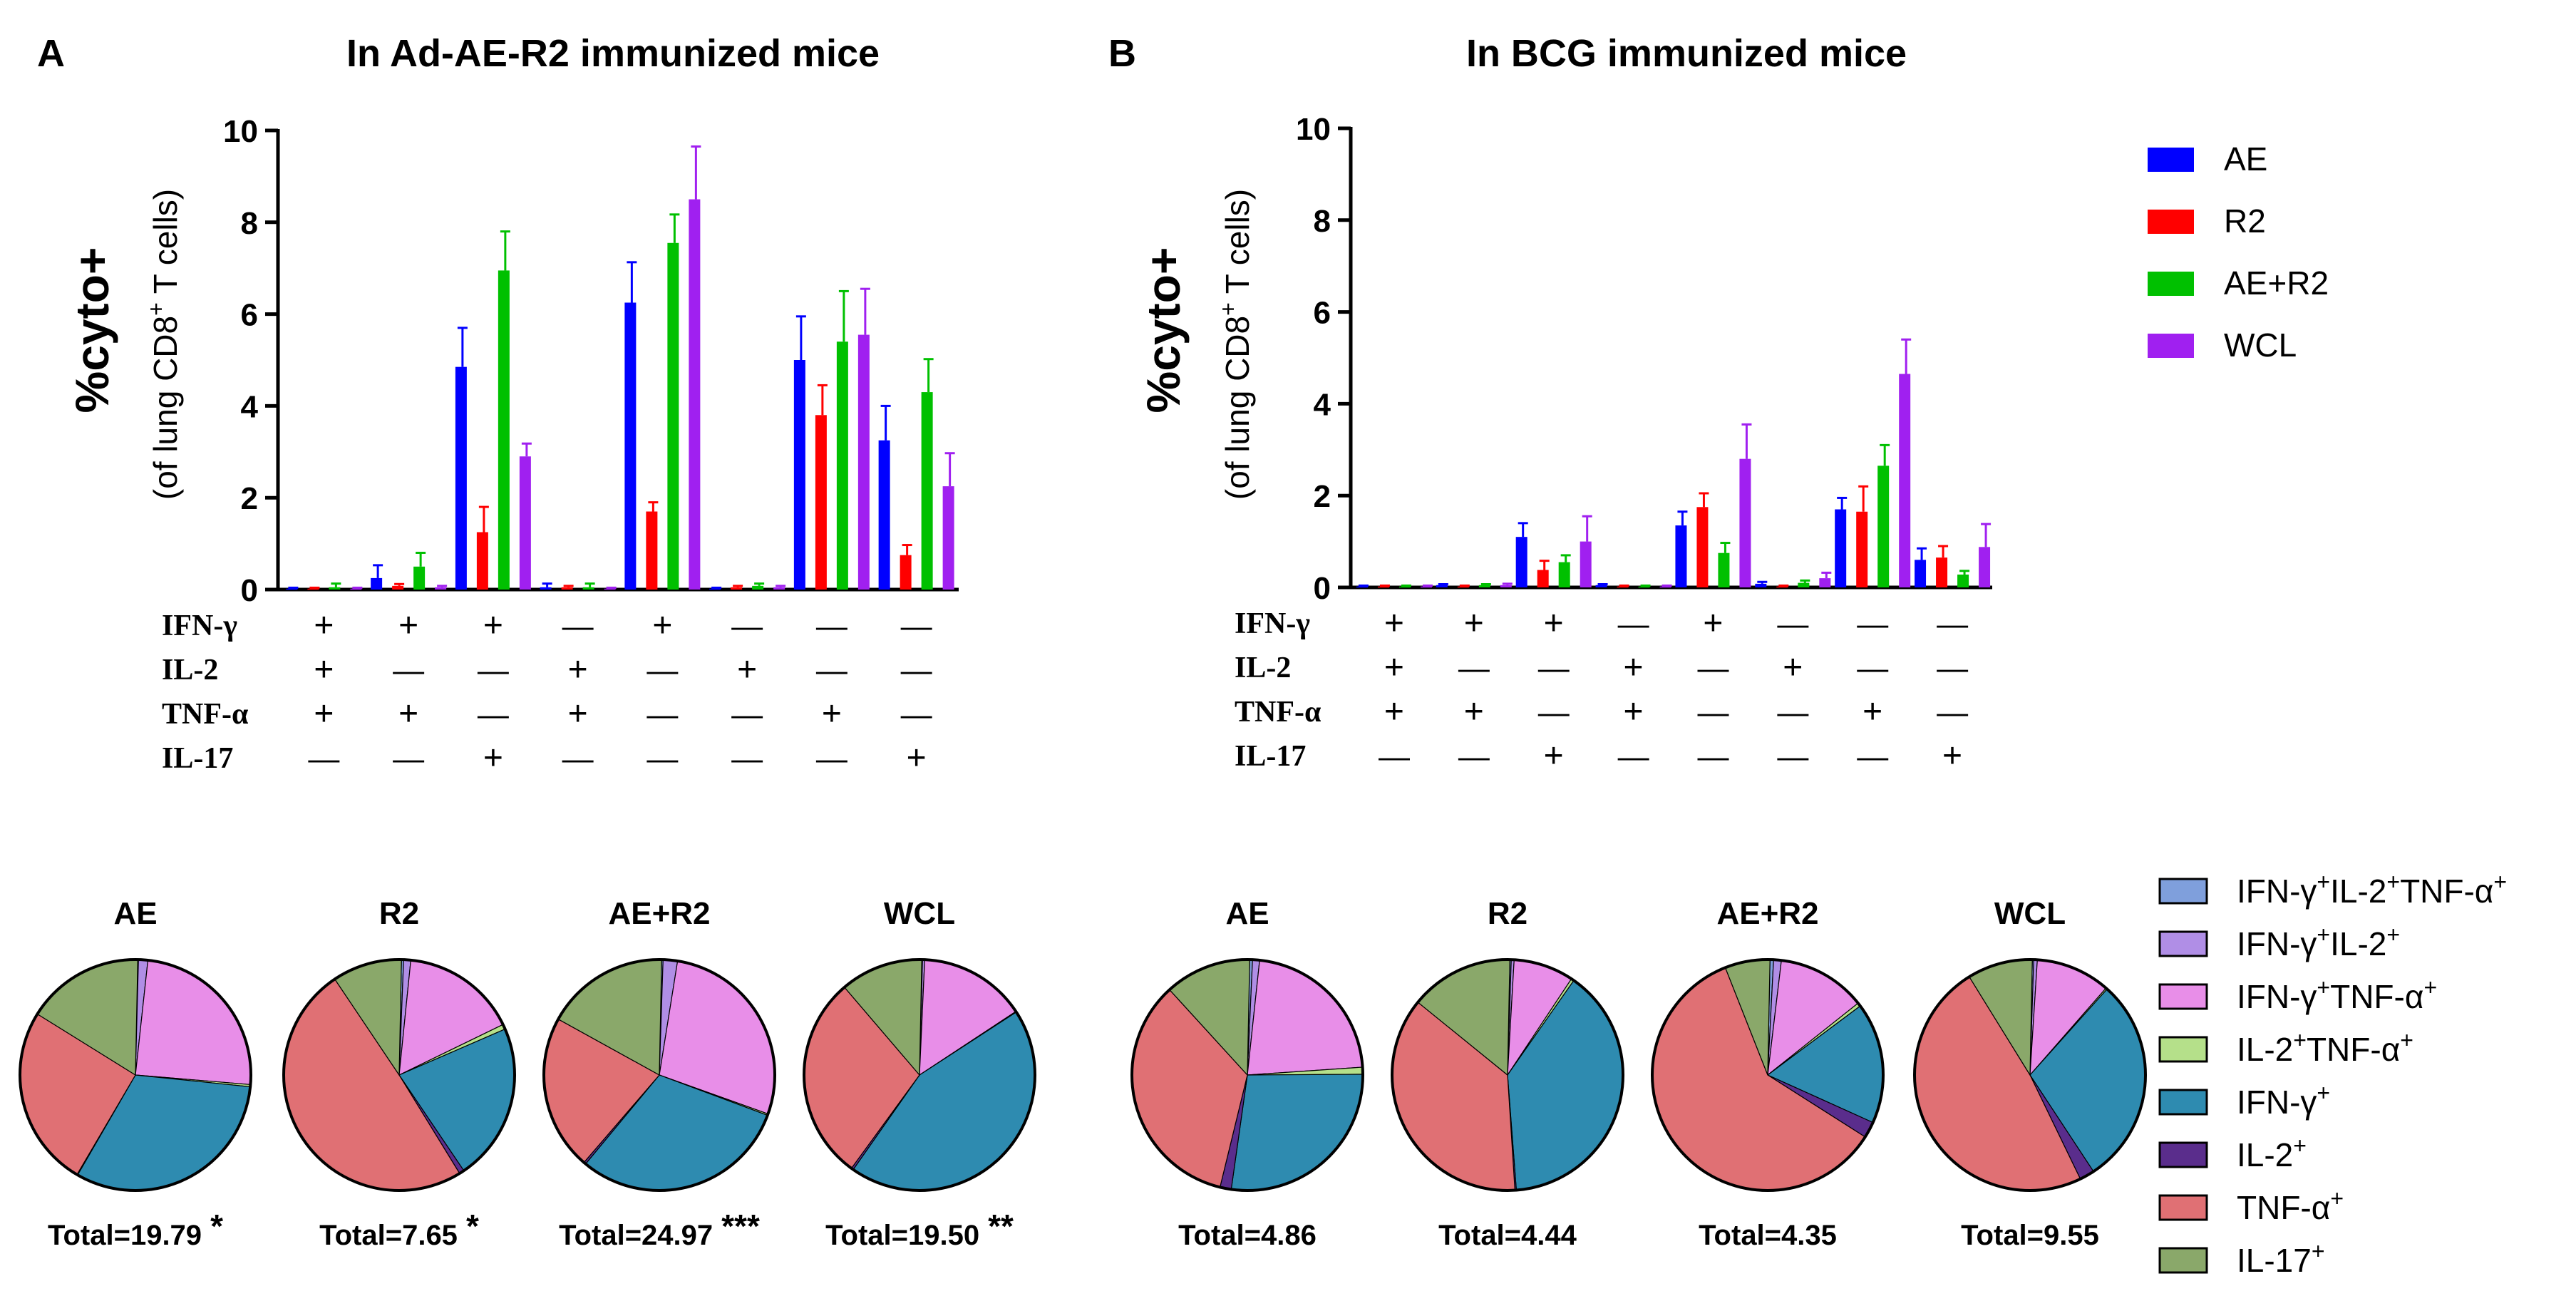 The width and height of the screenshot is (2576, 1301). I want to click on y-axis-sub-b-group: (of lung CD8+ T cells), so click(1235, 345).